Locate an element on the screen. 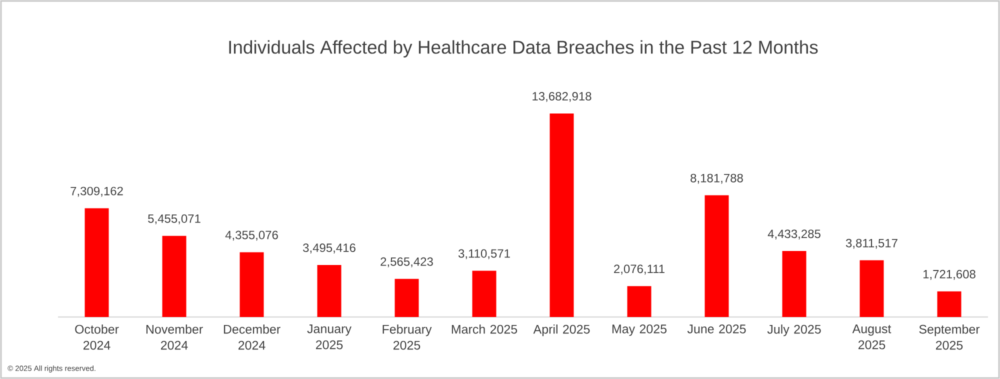 Image resolution: width=1000 pixels, height=379 pixels. x-tick-label: December 2024 is located at coordinates (252, 337).